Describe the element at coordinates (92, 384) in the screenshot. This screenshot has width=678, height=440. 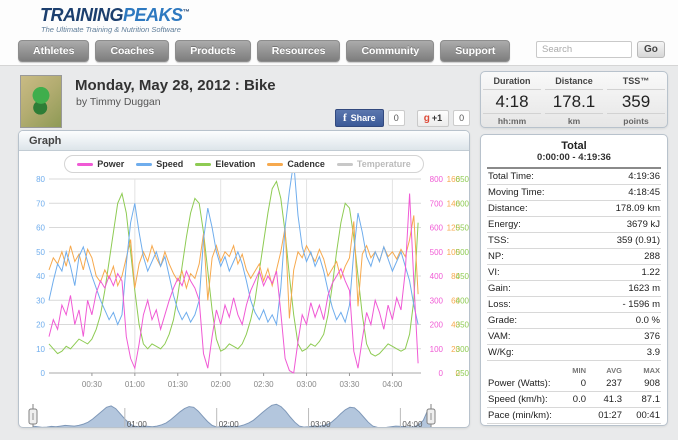
I see `svg-text: 00:30` at that location.